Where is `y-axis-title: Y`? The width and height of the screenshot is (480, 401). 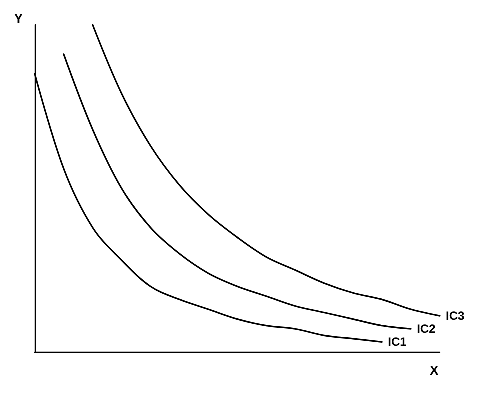
y-axis-title: Y is located at coordinates (19, 18).